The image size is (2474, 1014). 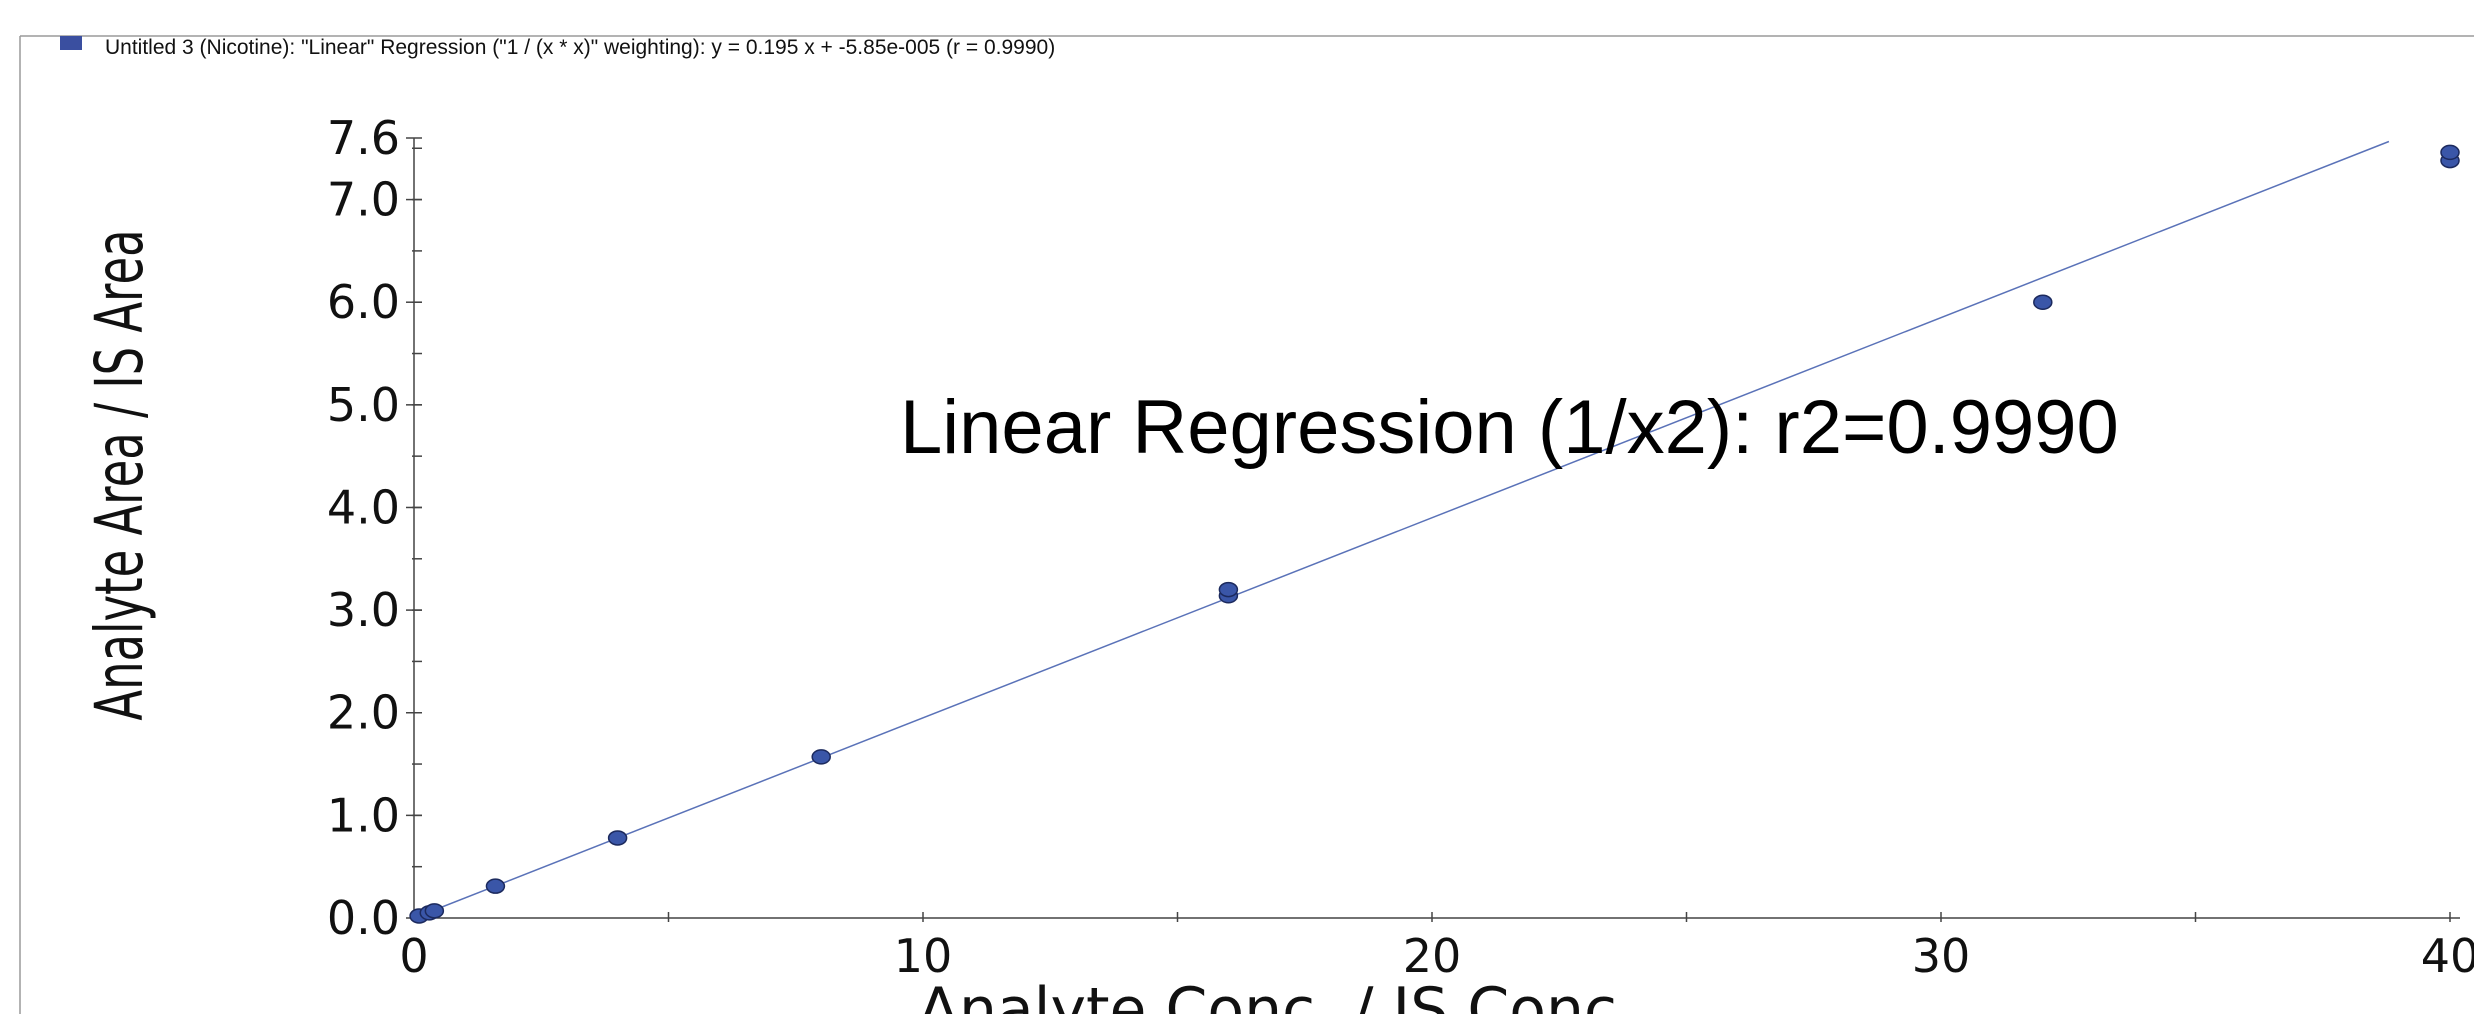 What do you see at coordinates (363, 507) in the screenshot?
I see `y-tick-label: 4.0` at bounding box center [363, 507].